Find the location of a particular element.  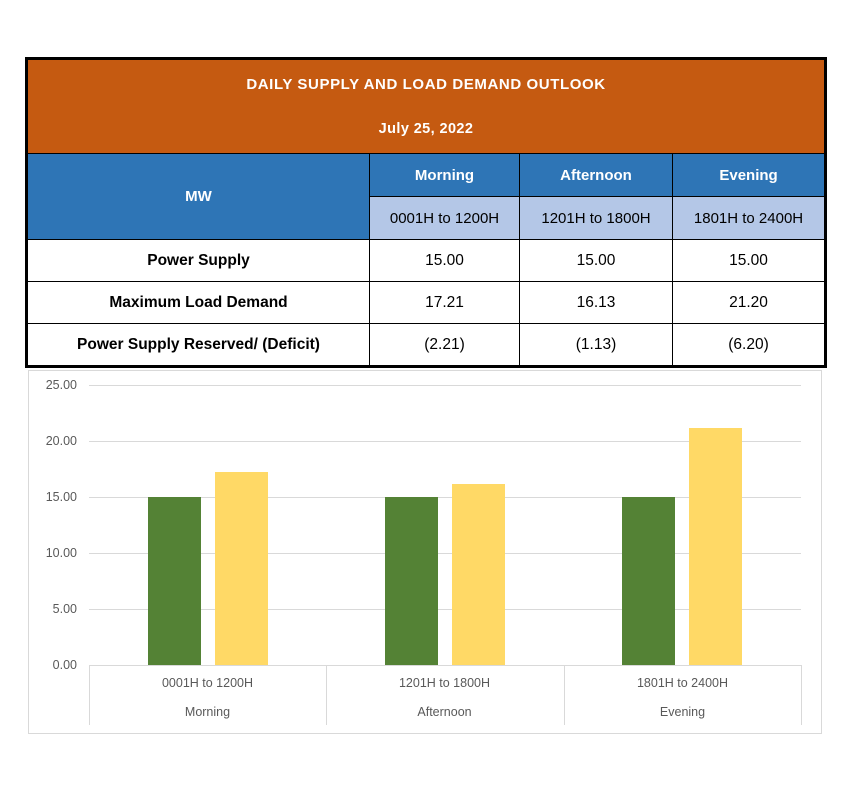

cell-power-supply-morning: 15.00 is located at coordinates (444, 260).